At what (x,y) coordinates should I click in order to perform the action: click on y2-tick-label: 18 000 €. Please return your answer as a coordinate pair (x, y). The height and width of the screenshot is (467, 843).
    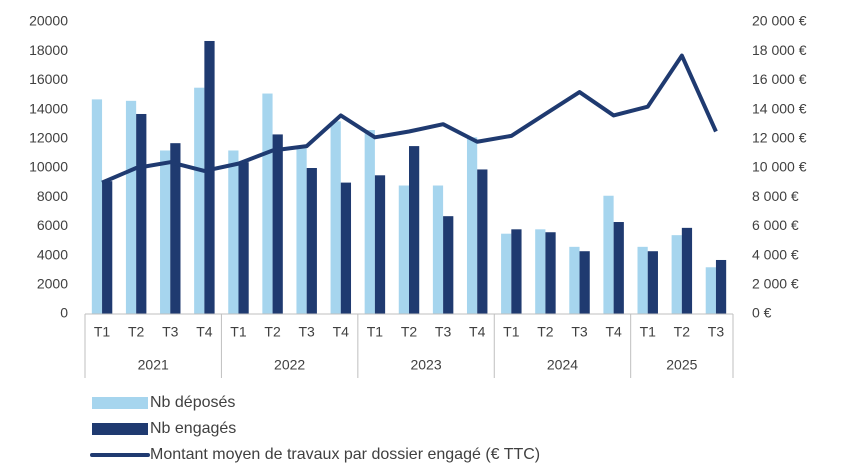
    Looking at the image, I should click on (779, 50).